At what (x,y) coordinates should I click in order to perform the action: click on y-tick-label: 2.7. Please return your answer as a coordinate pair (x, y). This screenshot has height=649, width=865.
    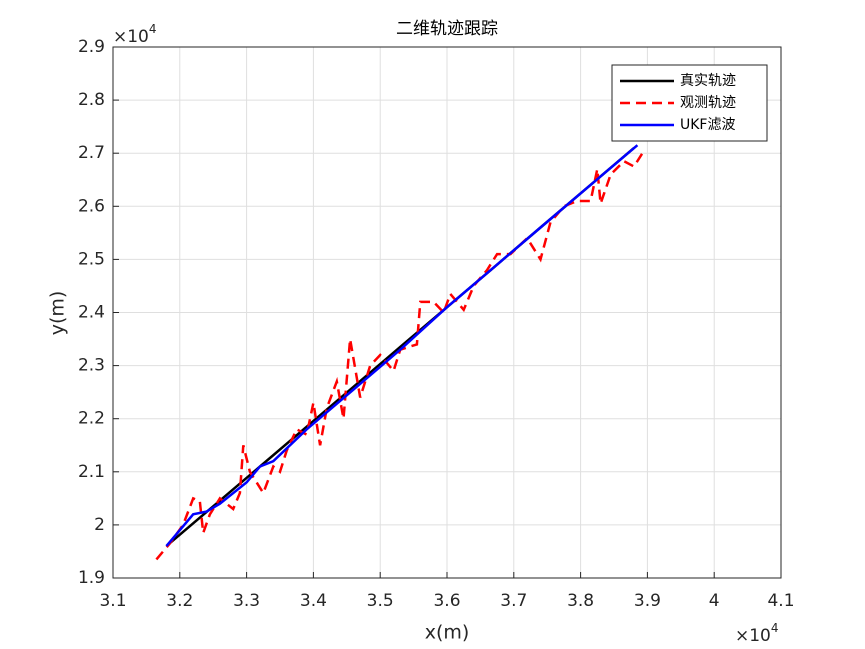
    Looking at the image, I should click on (91, 153).